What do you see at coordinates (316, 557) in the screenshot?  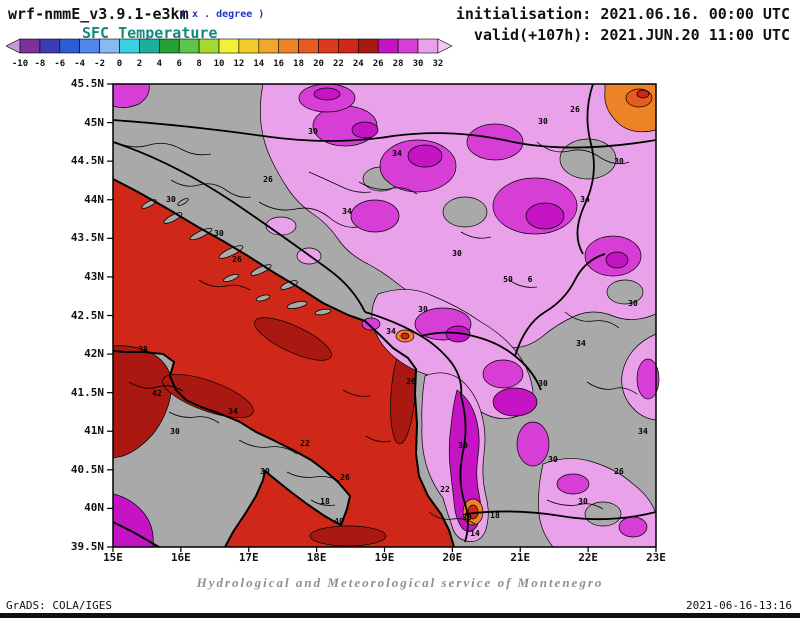 I see `lon-label: 18E` at bounding box center [316, 557].